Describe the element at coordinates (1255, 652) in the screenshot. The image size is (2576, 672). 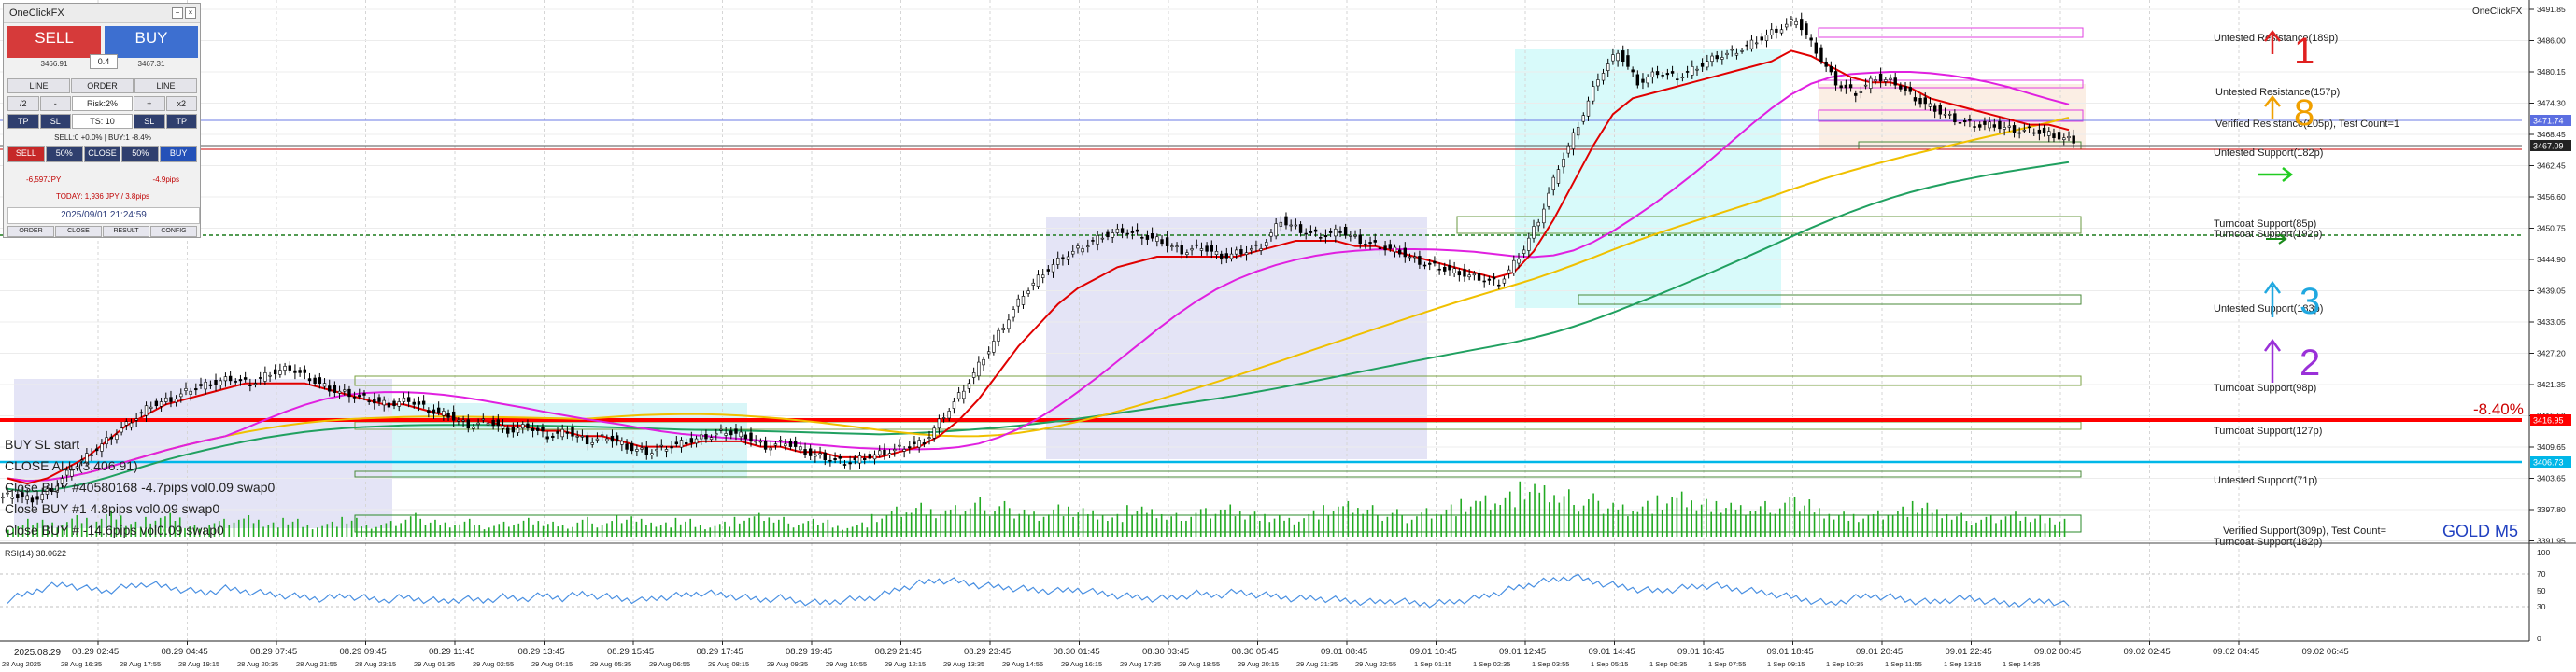
I see `time-tick-label: 08.30 05:45` at that location.